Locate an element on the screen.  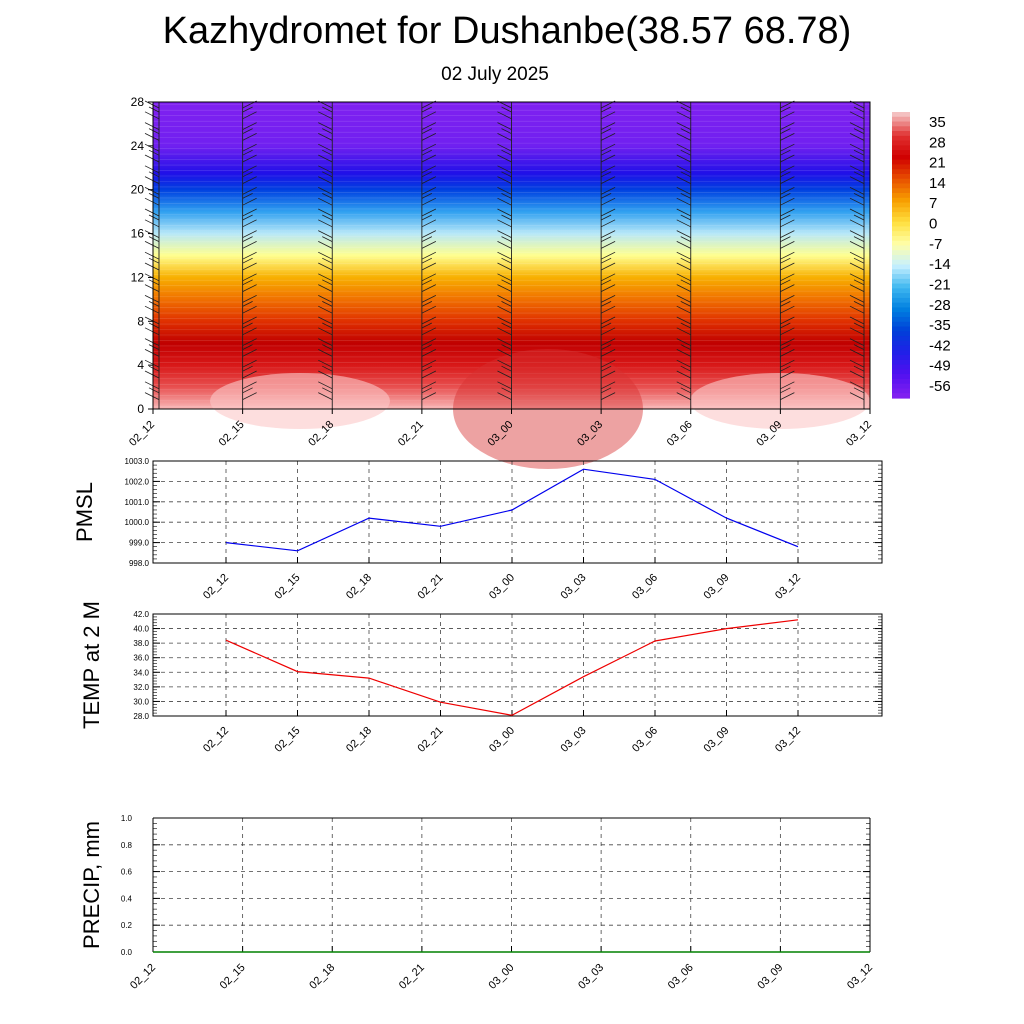
panel-frame is located at coordinates (517, 512).